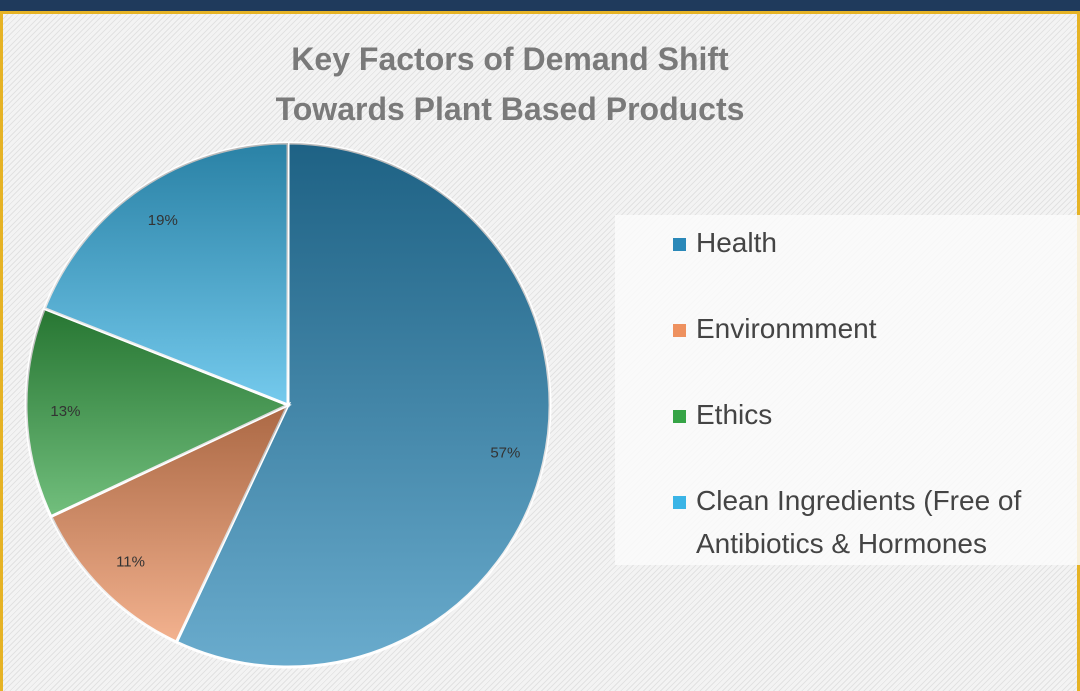  I want to click on data-label: 57%, so click(505, 453).